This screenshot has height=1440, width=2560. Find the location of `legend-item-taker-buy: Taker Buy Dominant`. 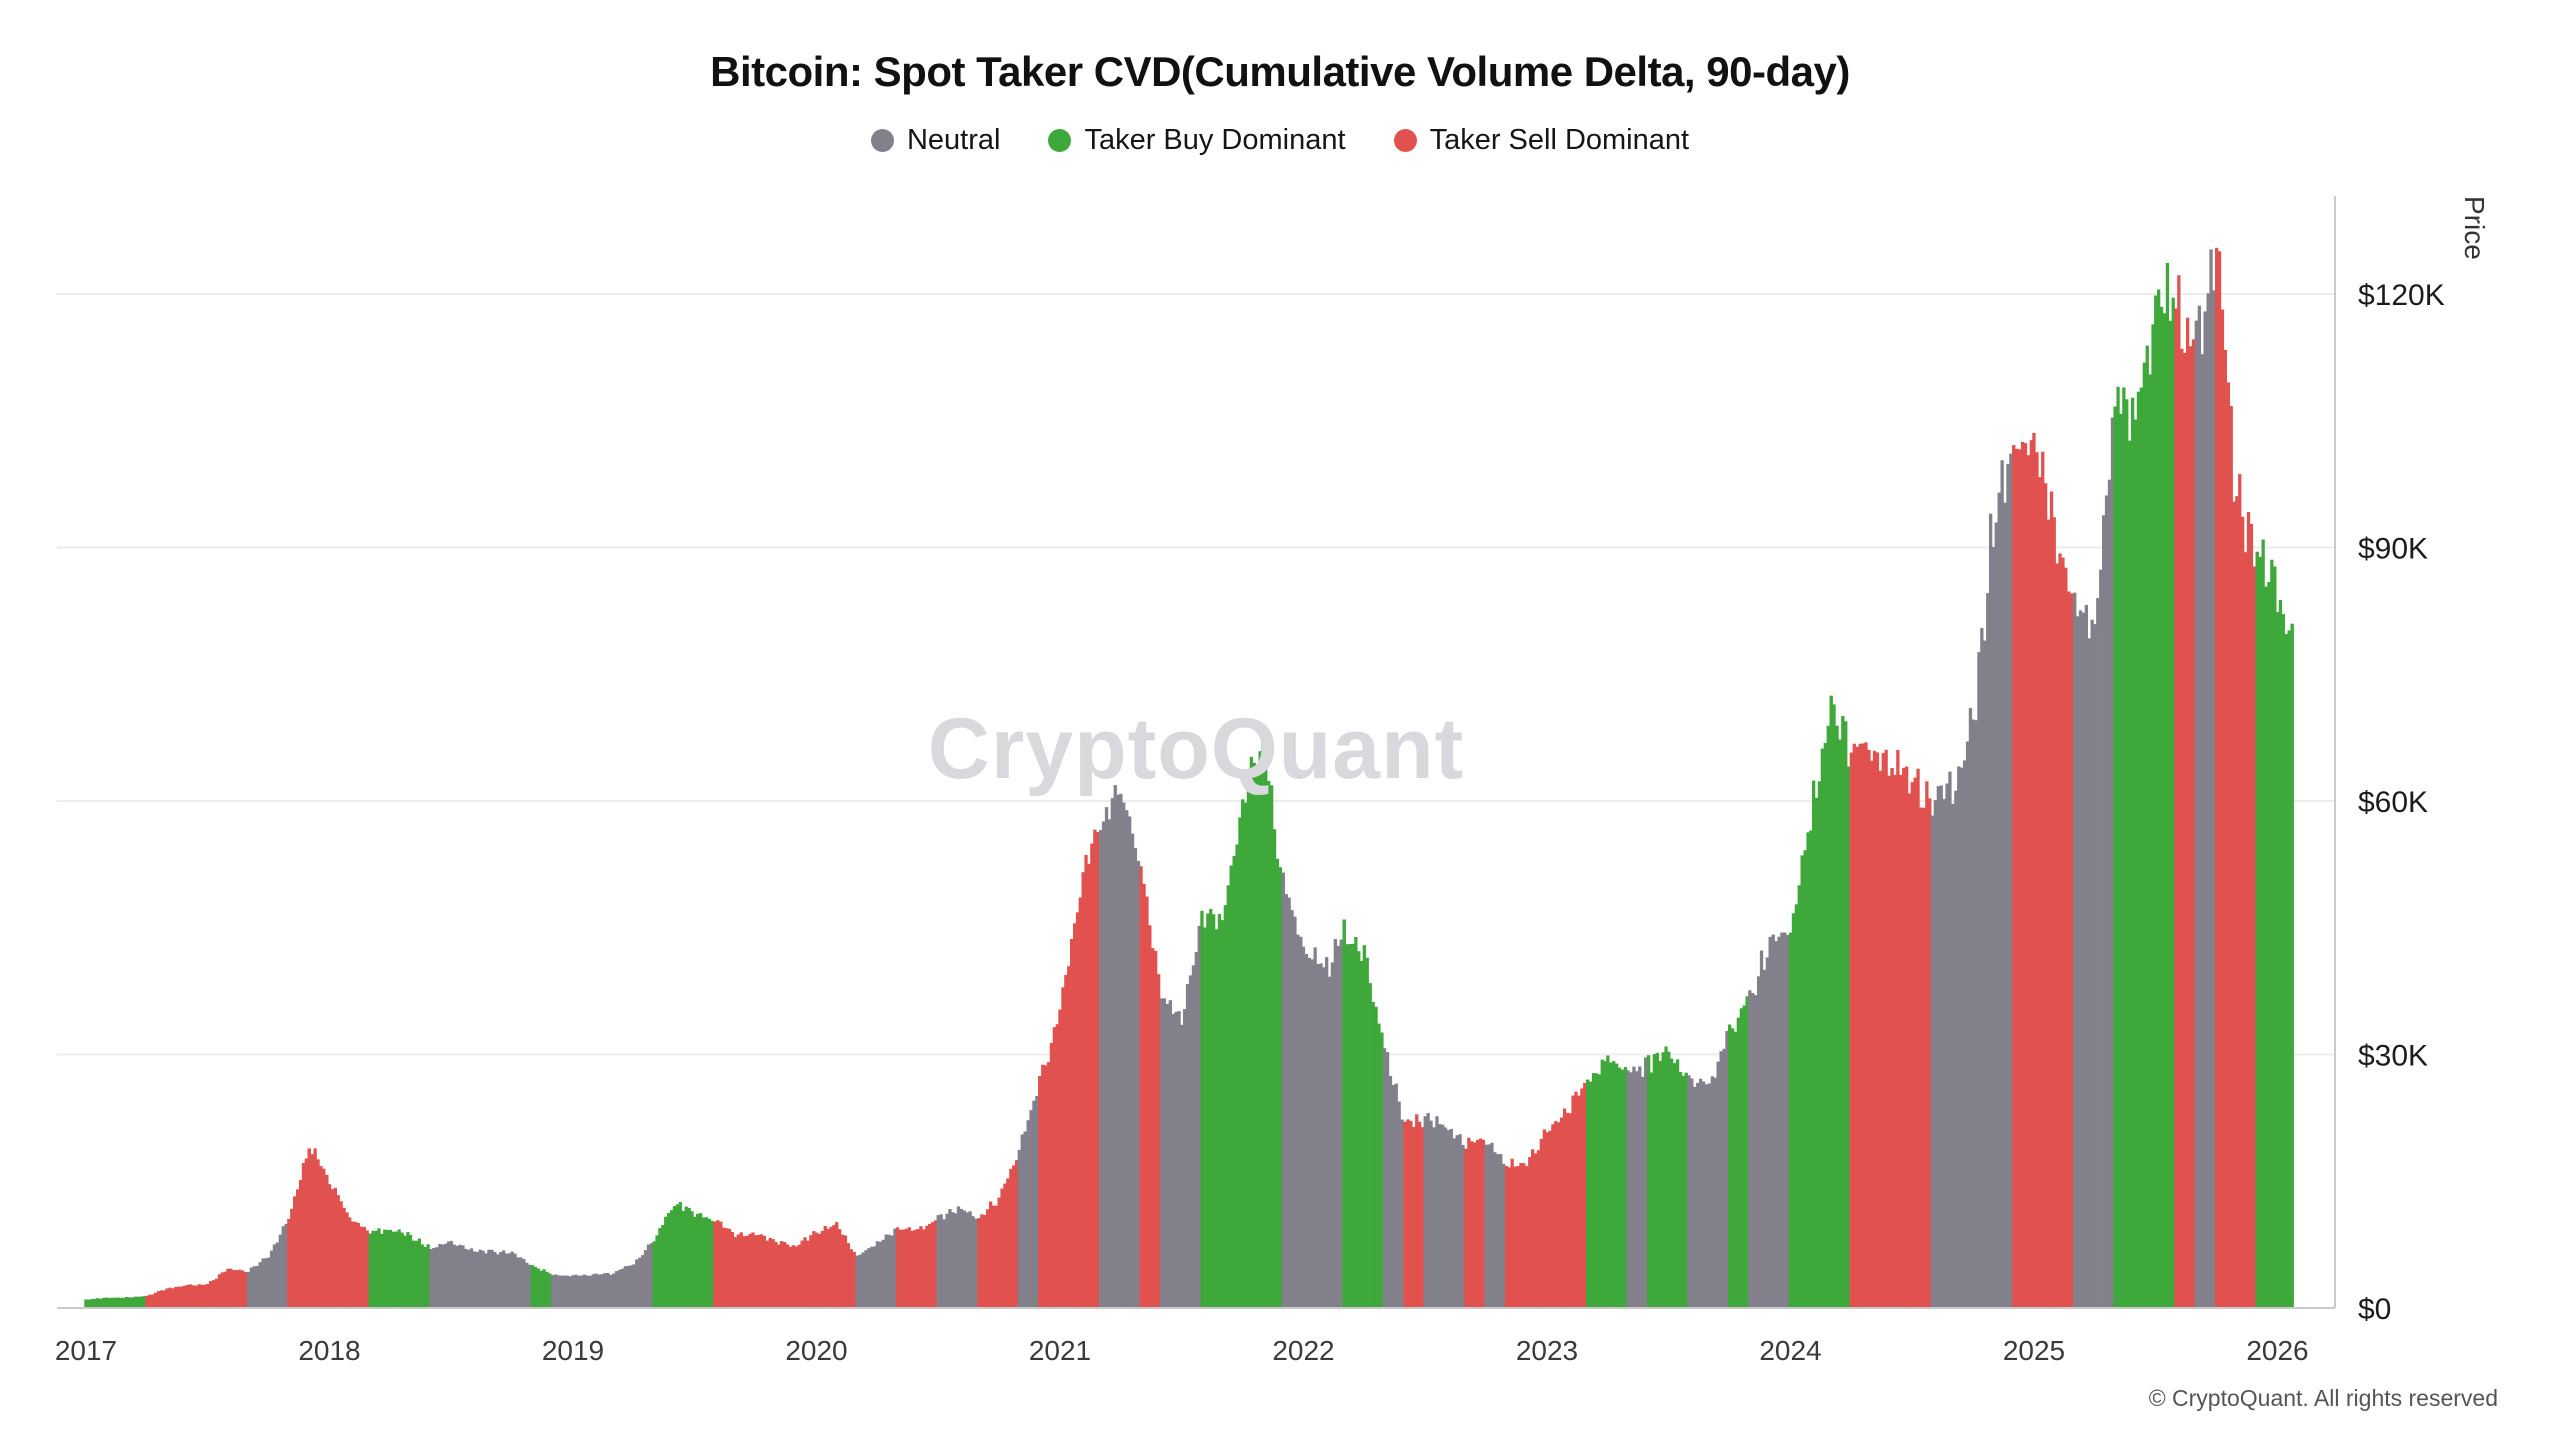

legend-item-taker-buy: Taker Buy Dominant is located at coordinates (1197, 140).